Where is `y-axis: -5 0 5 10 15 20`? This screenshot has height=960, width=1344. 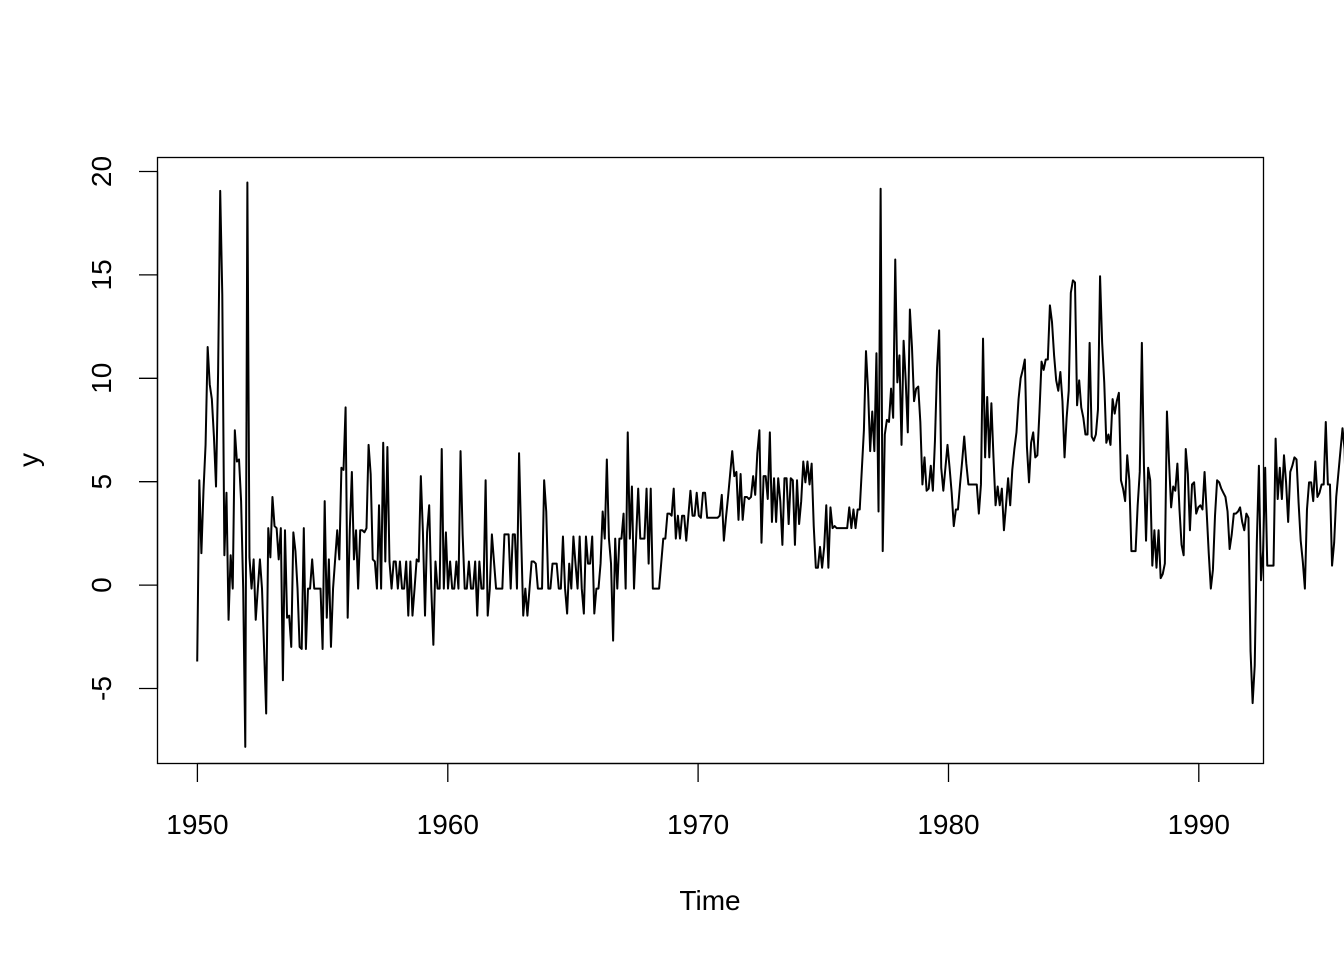 y-axis: -5 0 5 10 15 20 is located at coordinates (122, 428).